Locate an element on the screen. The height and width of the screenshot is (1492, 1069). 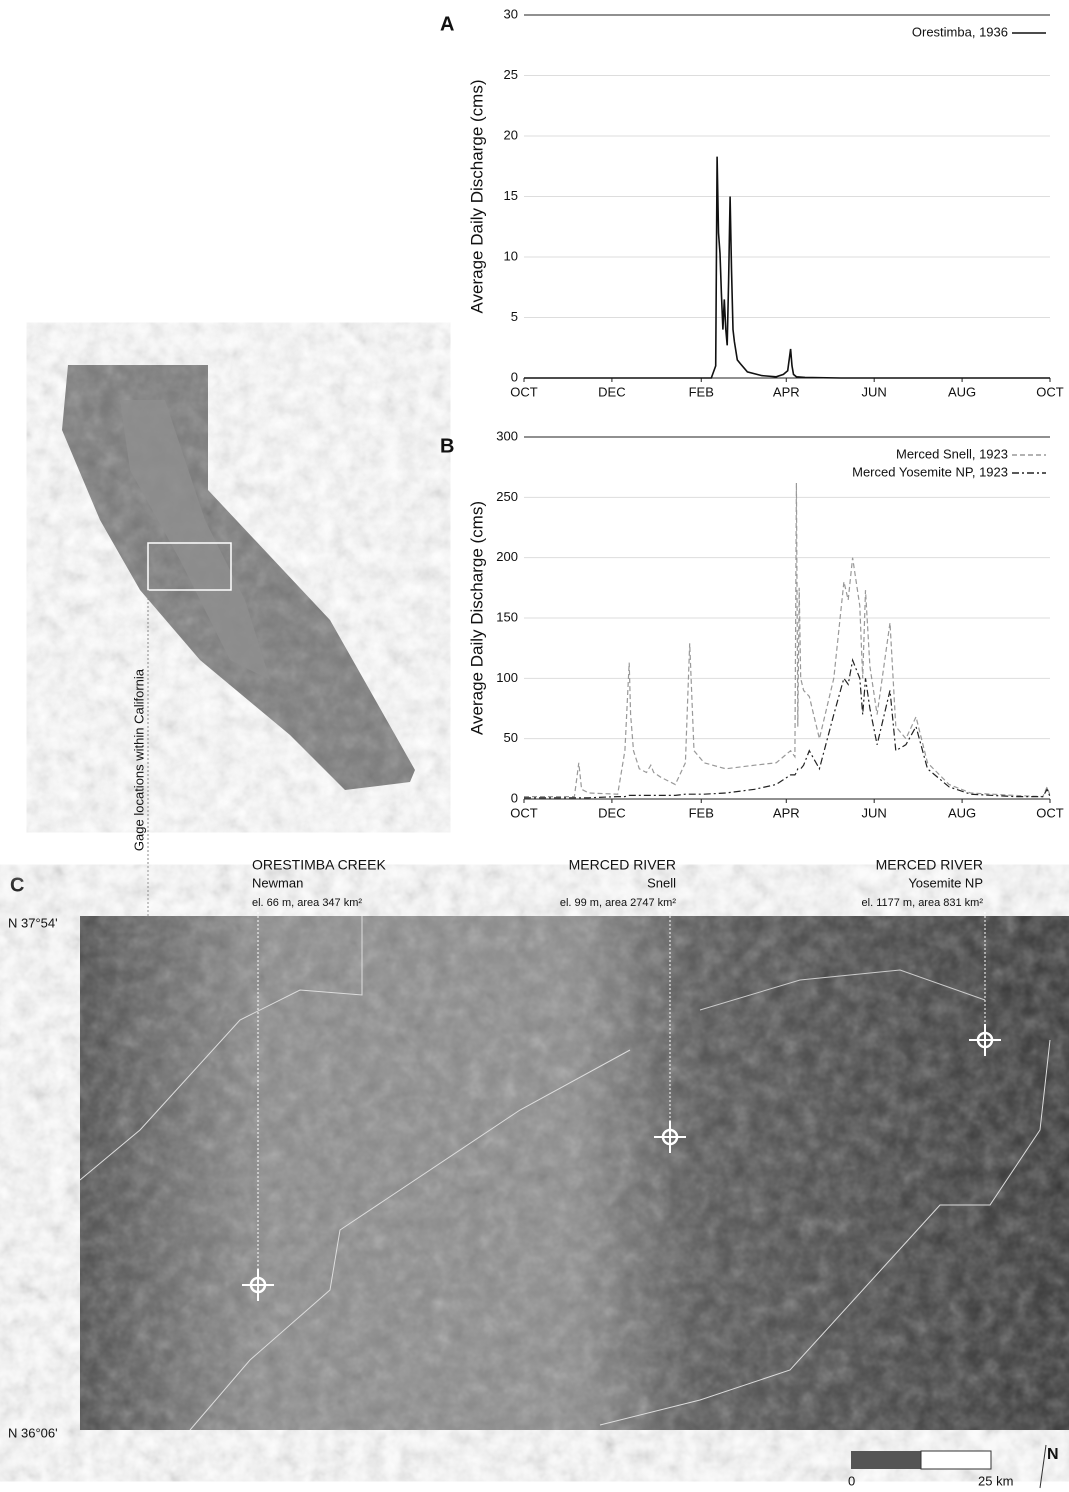
locator-label: Gage locations within California is located at coordinates (138, 759).